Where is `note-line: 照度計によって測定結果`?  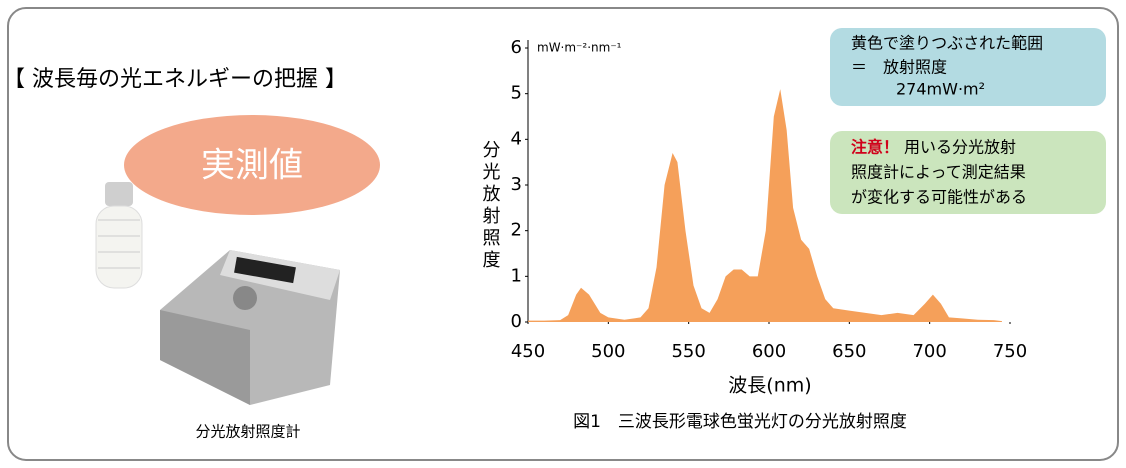 note-line: 照度計によって測定結果 is located at coordinates (938, 172).